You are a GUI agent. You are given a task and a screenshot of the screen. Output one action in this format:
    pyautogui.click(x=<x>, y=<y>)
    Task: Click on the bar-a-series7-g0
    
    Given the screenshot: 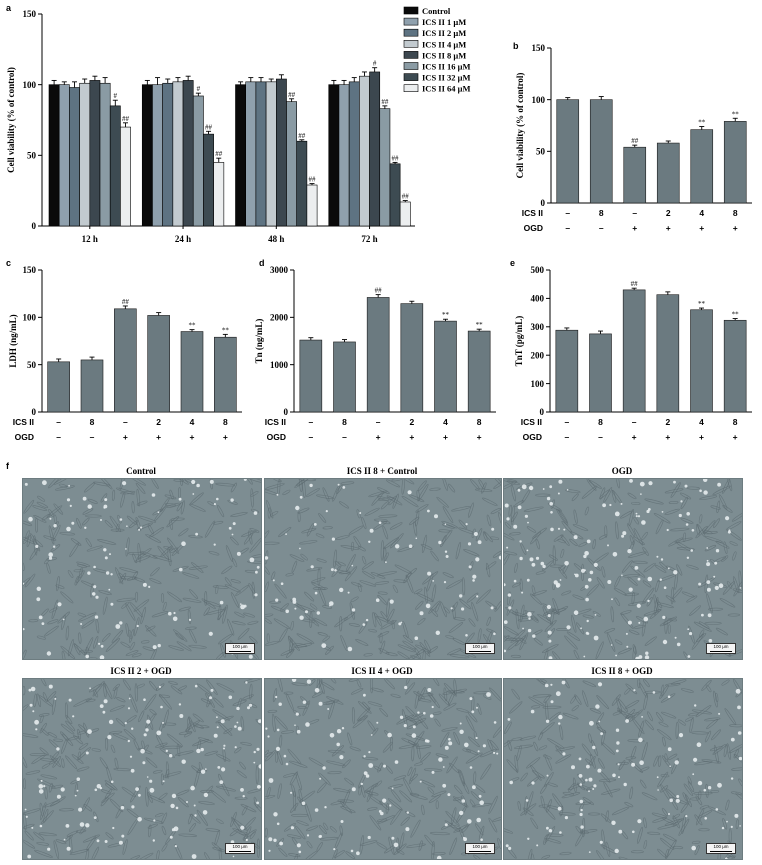 What is the action you would take?
    pyautogui.click(x=125, y=176)
    